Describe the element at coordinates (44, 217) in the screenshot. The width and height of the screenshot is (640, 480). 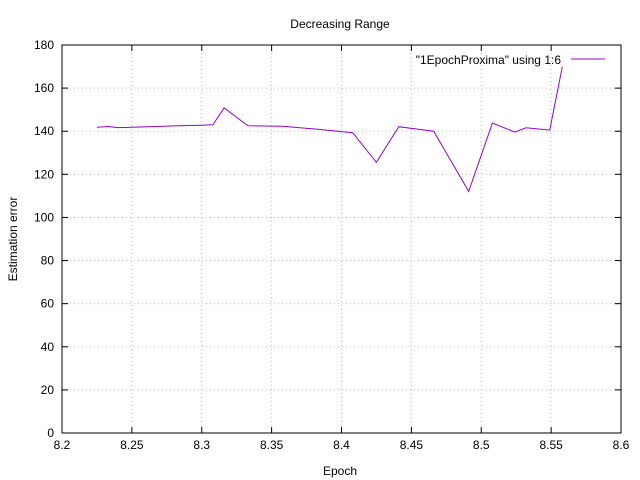
I see `y-tick-label: 100` at that location.